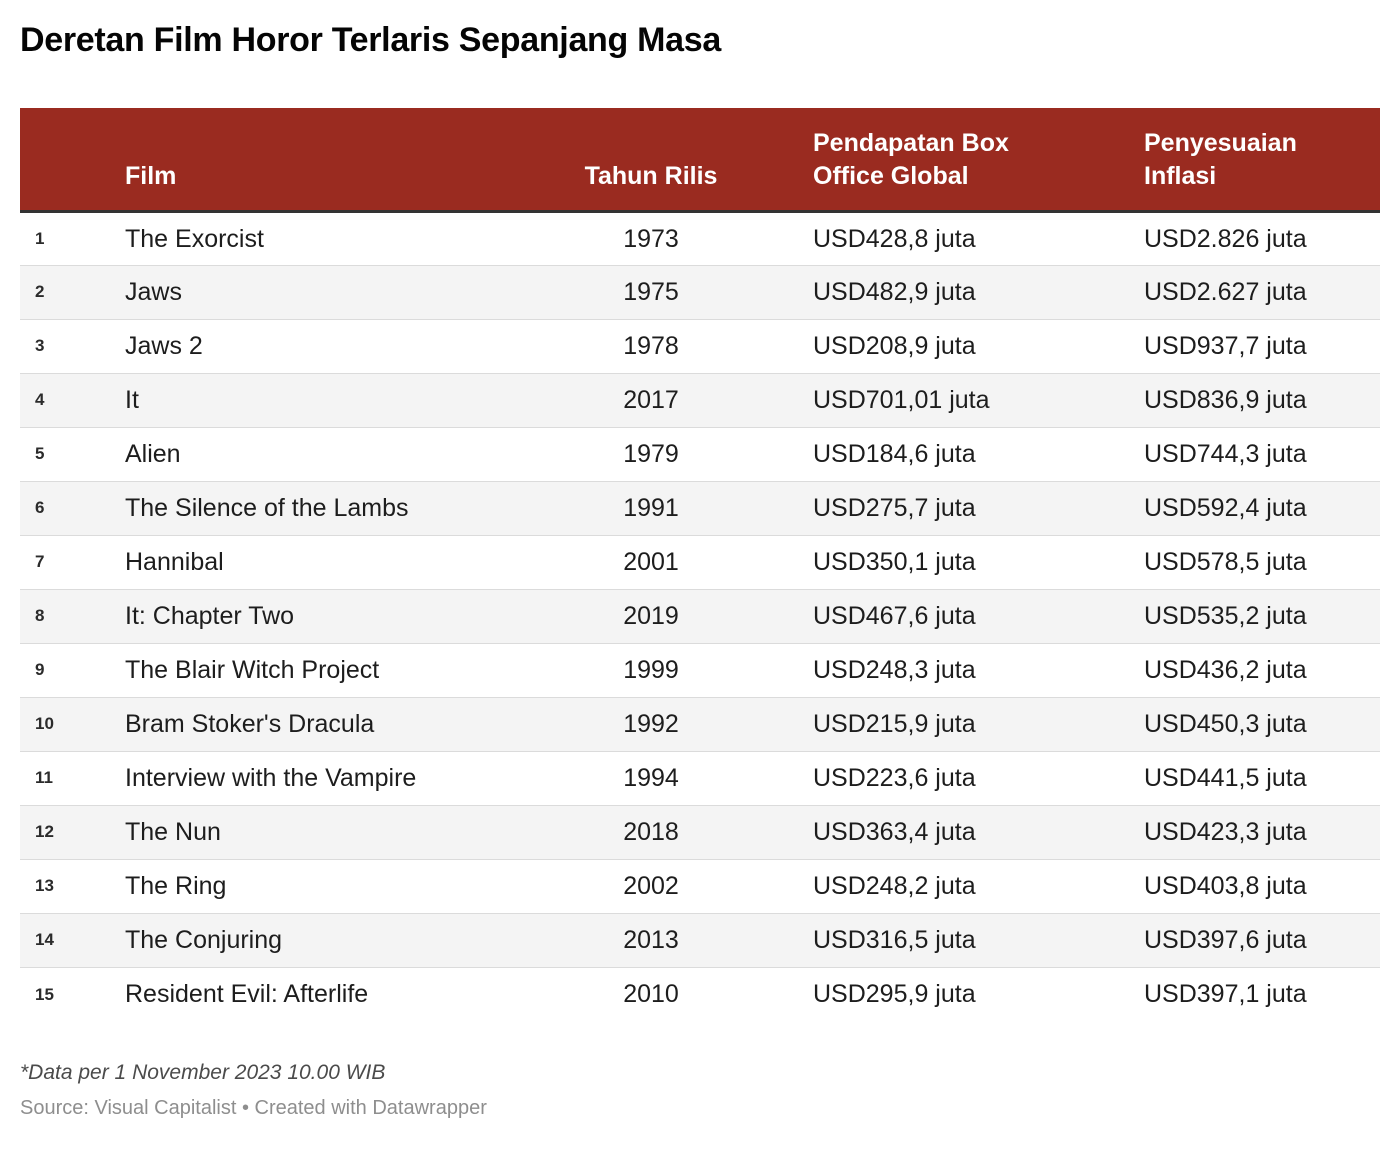  I want to click on year-cell: 2018, so click(651, 832).